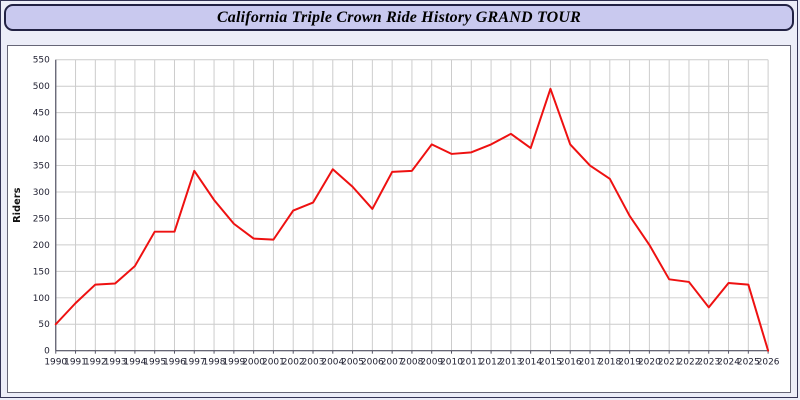 The image size is (800, 400). I want to click on svg-text: 2005, so click(352, 363).